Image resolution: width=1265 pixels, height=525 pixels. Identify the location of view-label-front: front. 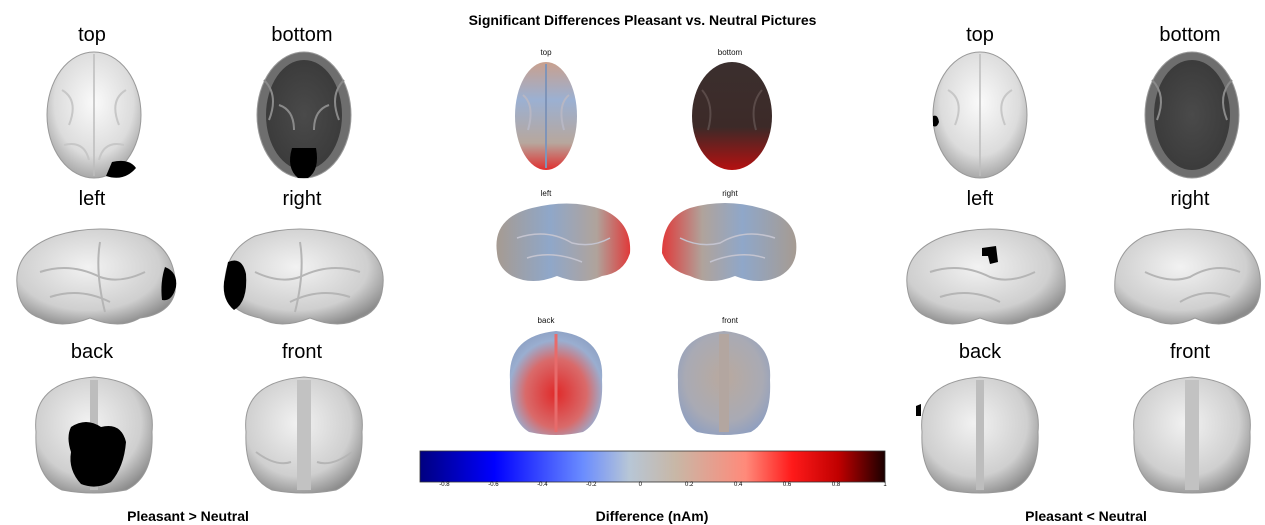
(302, 352).